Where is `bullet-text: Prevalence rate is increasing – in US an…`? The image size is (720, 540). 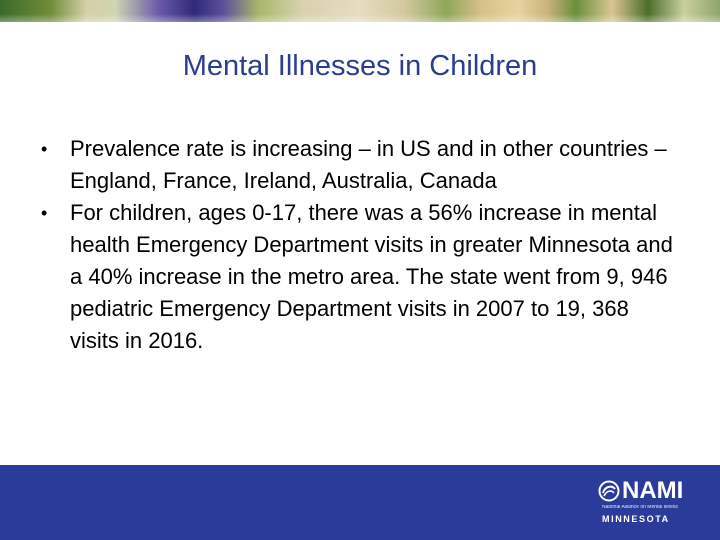
bullet-text: Prevalence rate is increasing – in US an… is located at coordinates (368, 164).